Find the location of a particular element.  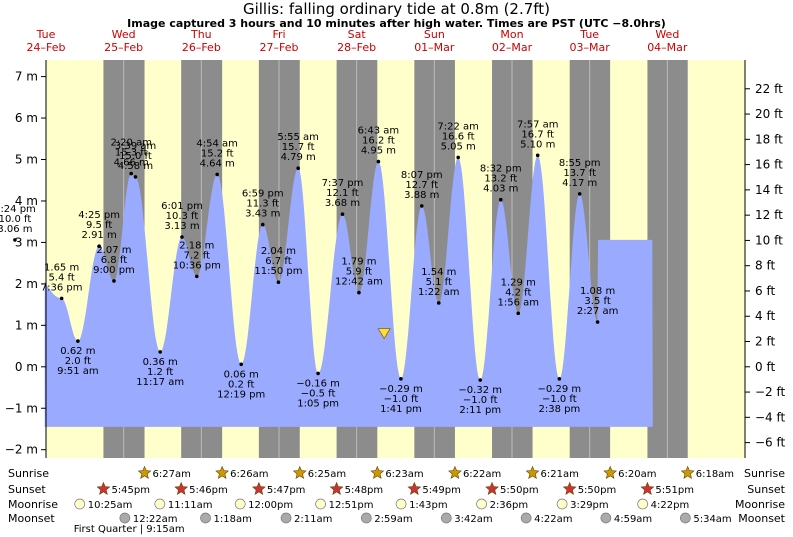

day-date: 24–Feb is located at coordinates (46, 47).